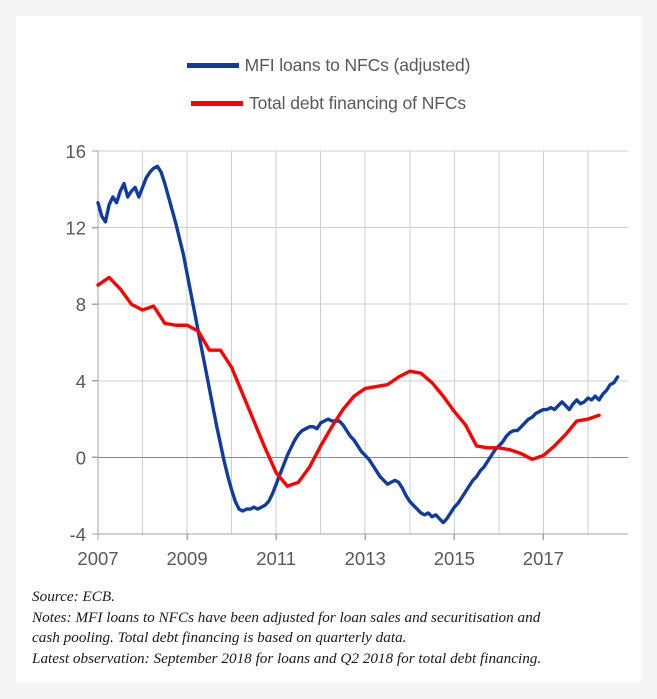 The height and width of the screenshot is (699, 657). I want to click on x-tick-label: 2015, so click(454, 558).